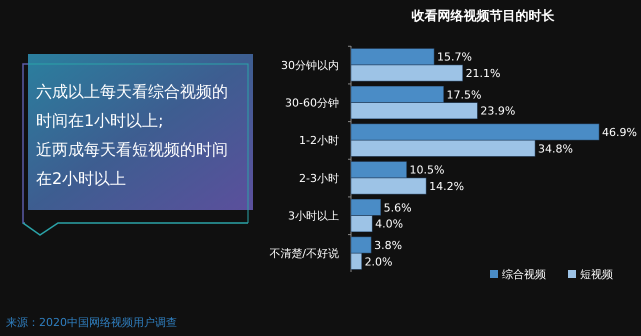 Image resolution: width=641 pixels, height=336 pixels. What do you see at coordinates (388, 245) in the screenshot?
I see `data-label: 3.8%` at bounding box center [388, 245].